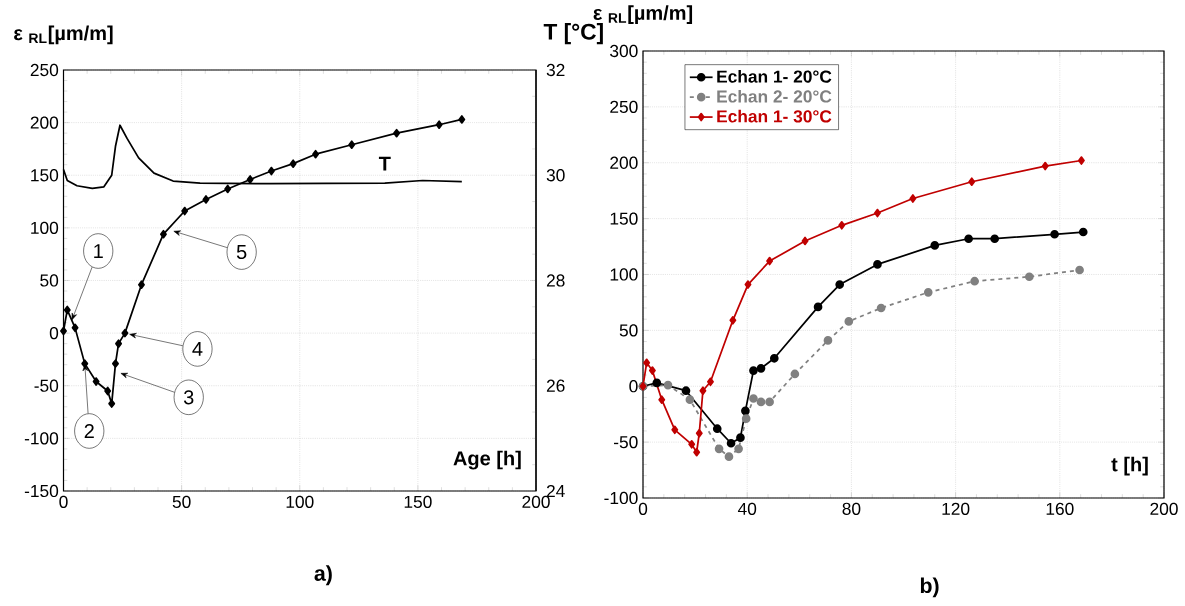  What do you see at coordinates (774, 76) in the screenshot?
I see `legend-label: Echan 1- 20°C` at bounding box center [774, 76].